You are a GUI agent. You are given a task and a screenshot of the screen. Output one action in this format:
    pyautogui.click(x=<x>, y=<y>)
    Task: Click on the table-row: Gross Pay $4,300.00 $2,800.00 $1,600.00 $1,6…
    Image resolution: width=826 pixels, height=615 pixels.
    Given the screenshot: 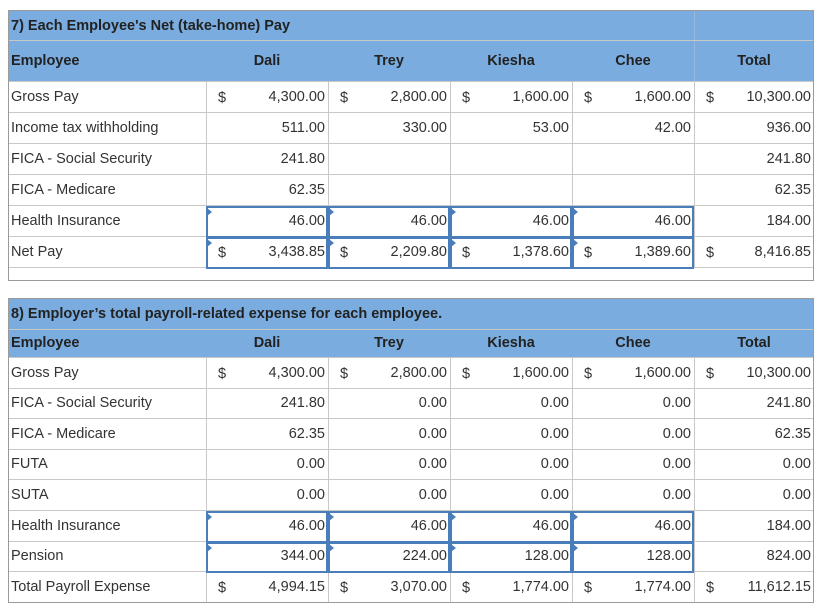 What is the action you would take?
    pyautogui.click(x=411, y=97)
    